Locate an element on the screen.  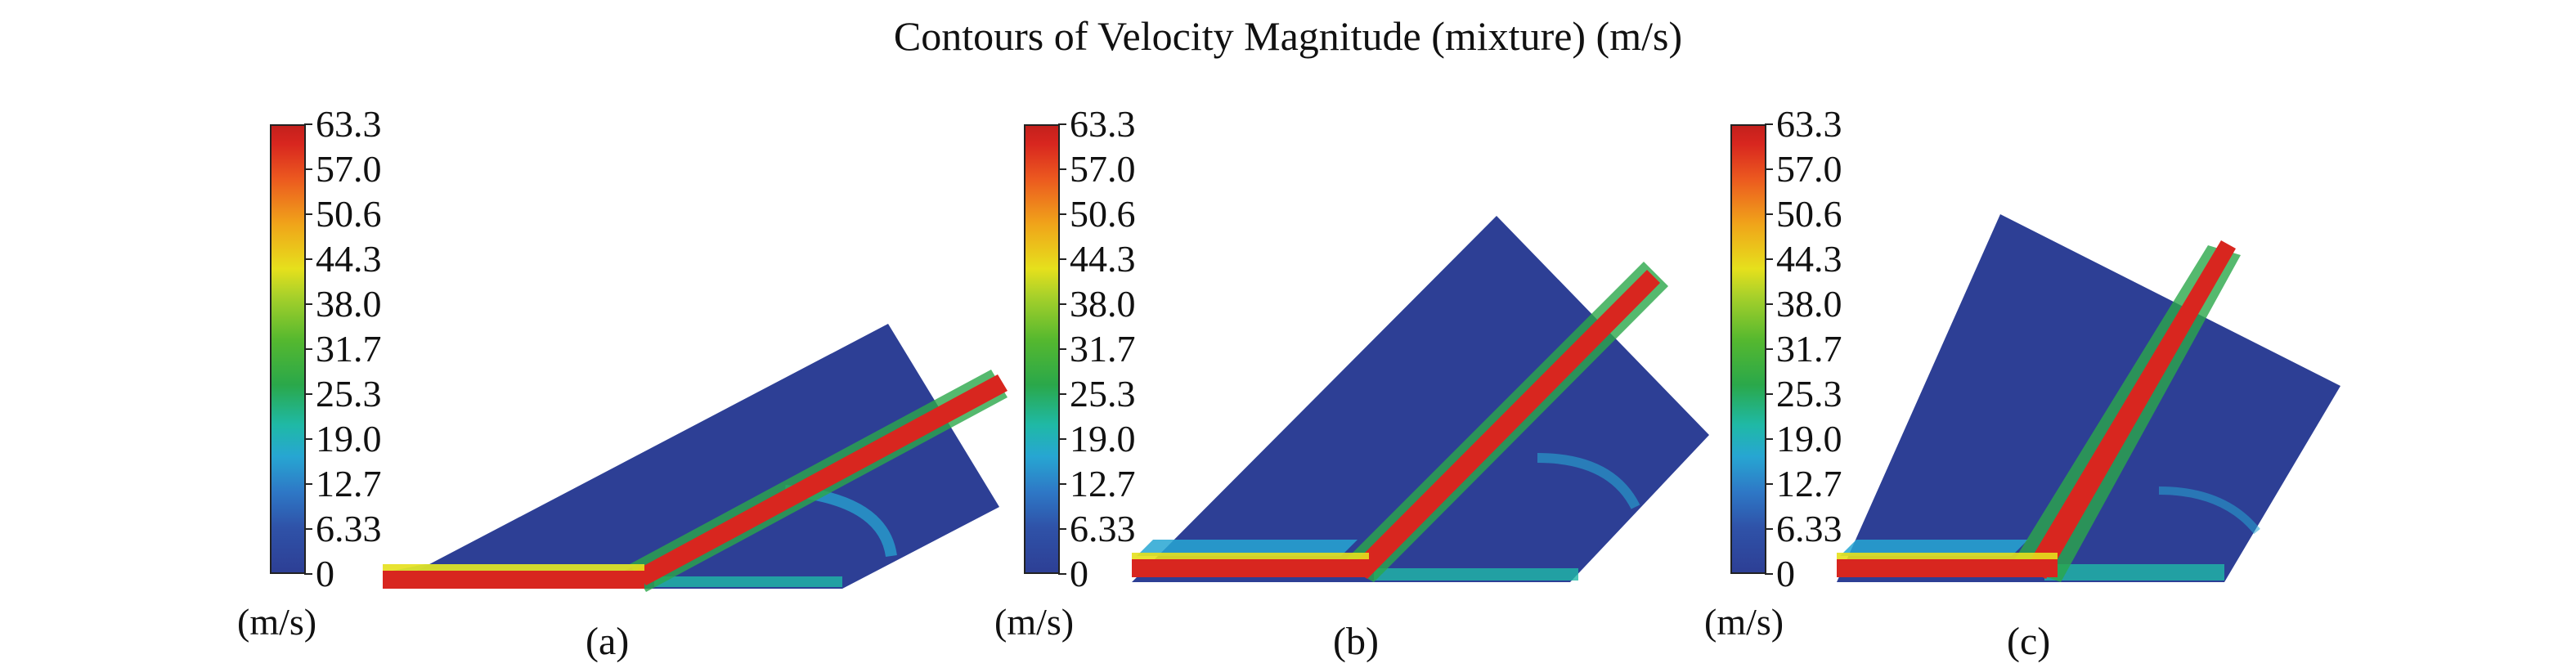
panel-c-recirculation is located at coordinates (2209, 510).